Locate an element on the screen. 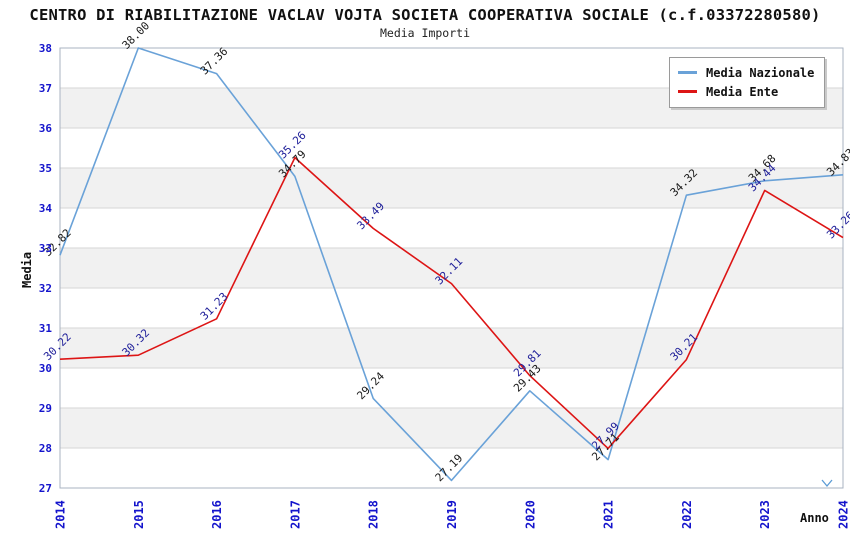 This screenshot has height=550, width=850. legend-label: Media Nazionale is located at coordinates (760, 72).